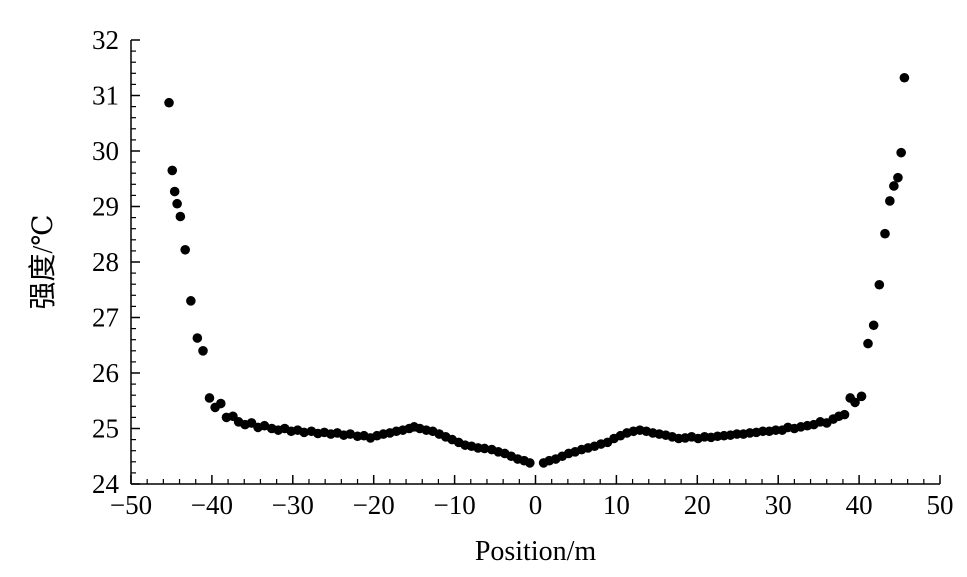 The image size is (967, 577). What do you see at coordinates (374, 505) in the screenshot?
I see `x-tick-label: −20` at bounding box center [374, 505].